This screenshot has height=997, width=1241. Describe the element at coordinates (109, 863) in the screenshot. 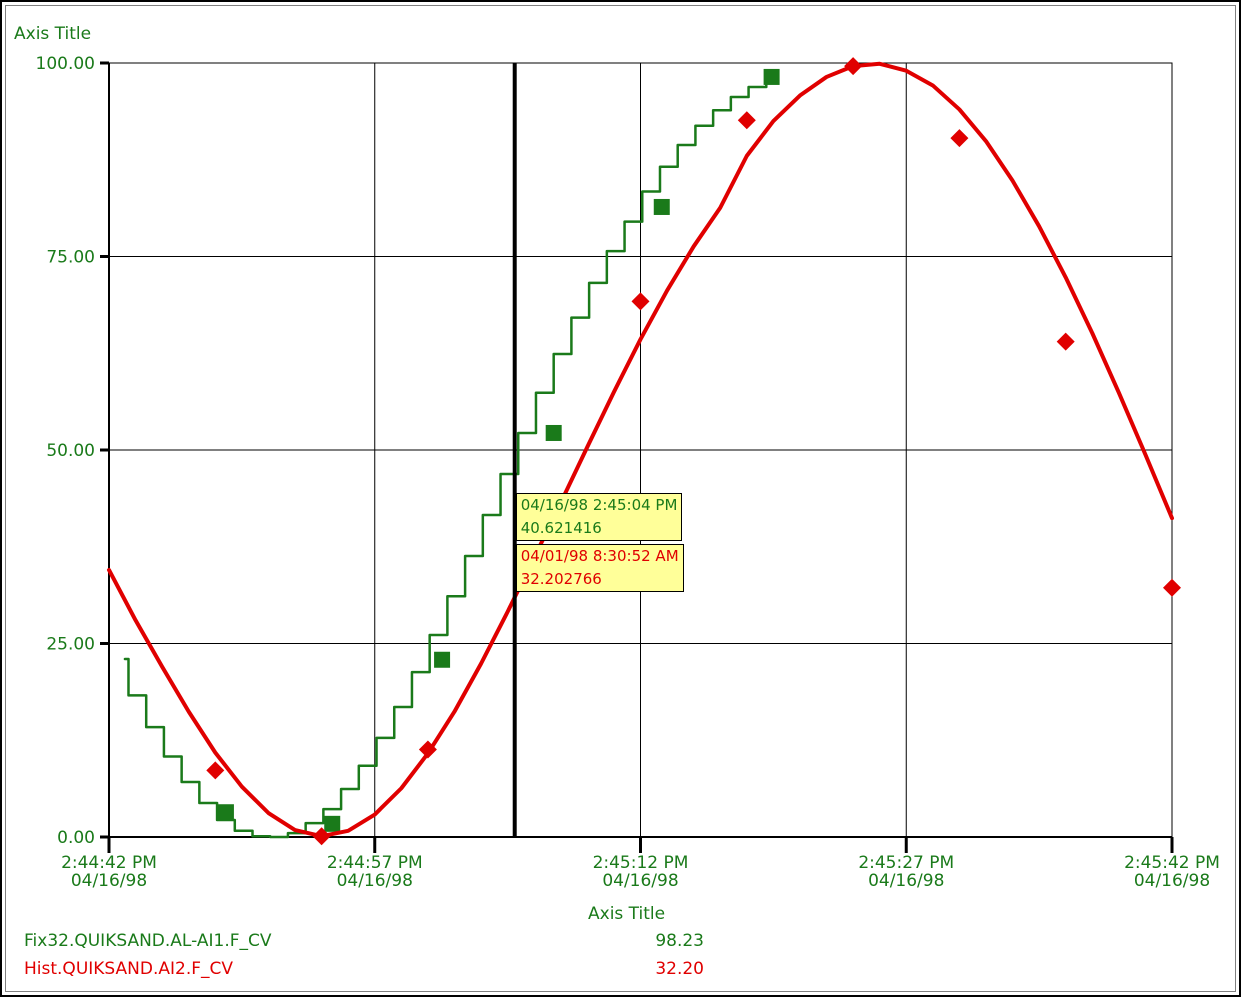

I see `x-tick-label-time: 2:44:42 PM` at that location.